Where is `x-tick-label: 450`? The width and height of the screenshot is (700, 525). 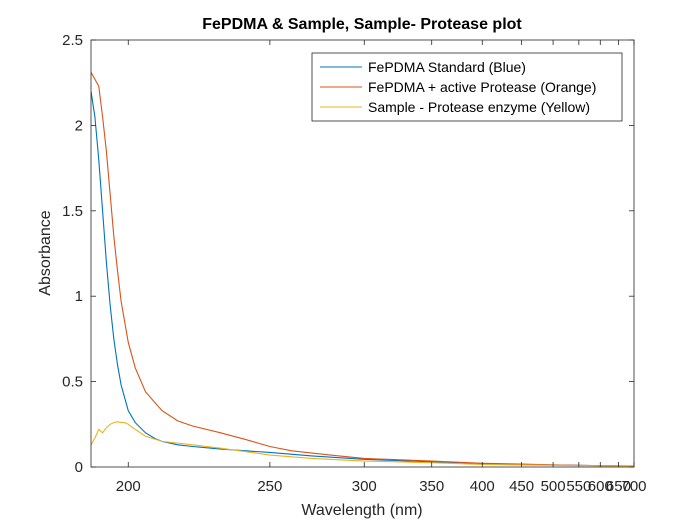 x-tick-label: 450 is located at coordinates (521, 486).